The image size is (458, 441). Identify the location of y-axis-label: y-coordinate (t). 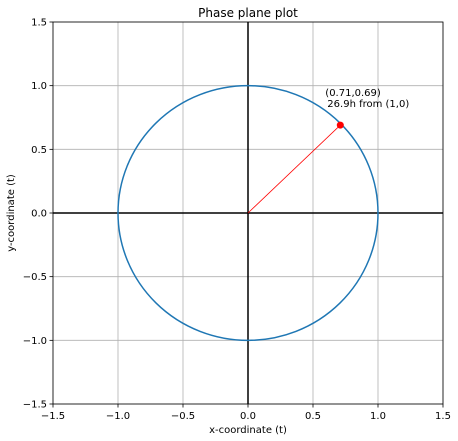
(11, 213).